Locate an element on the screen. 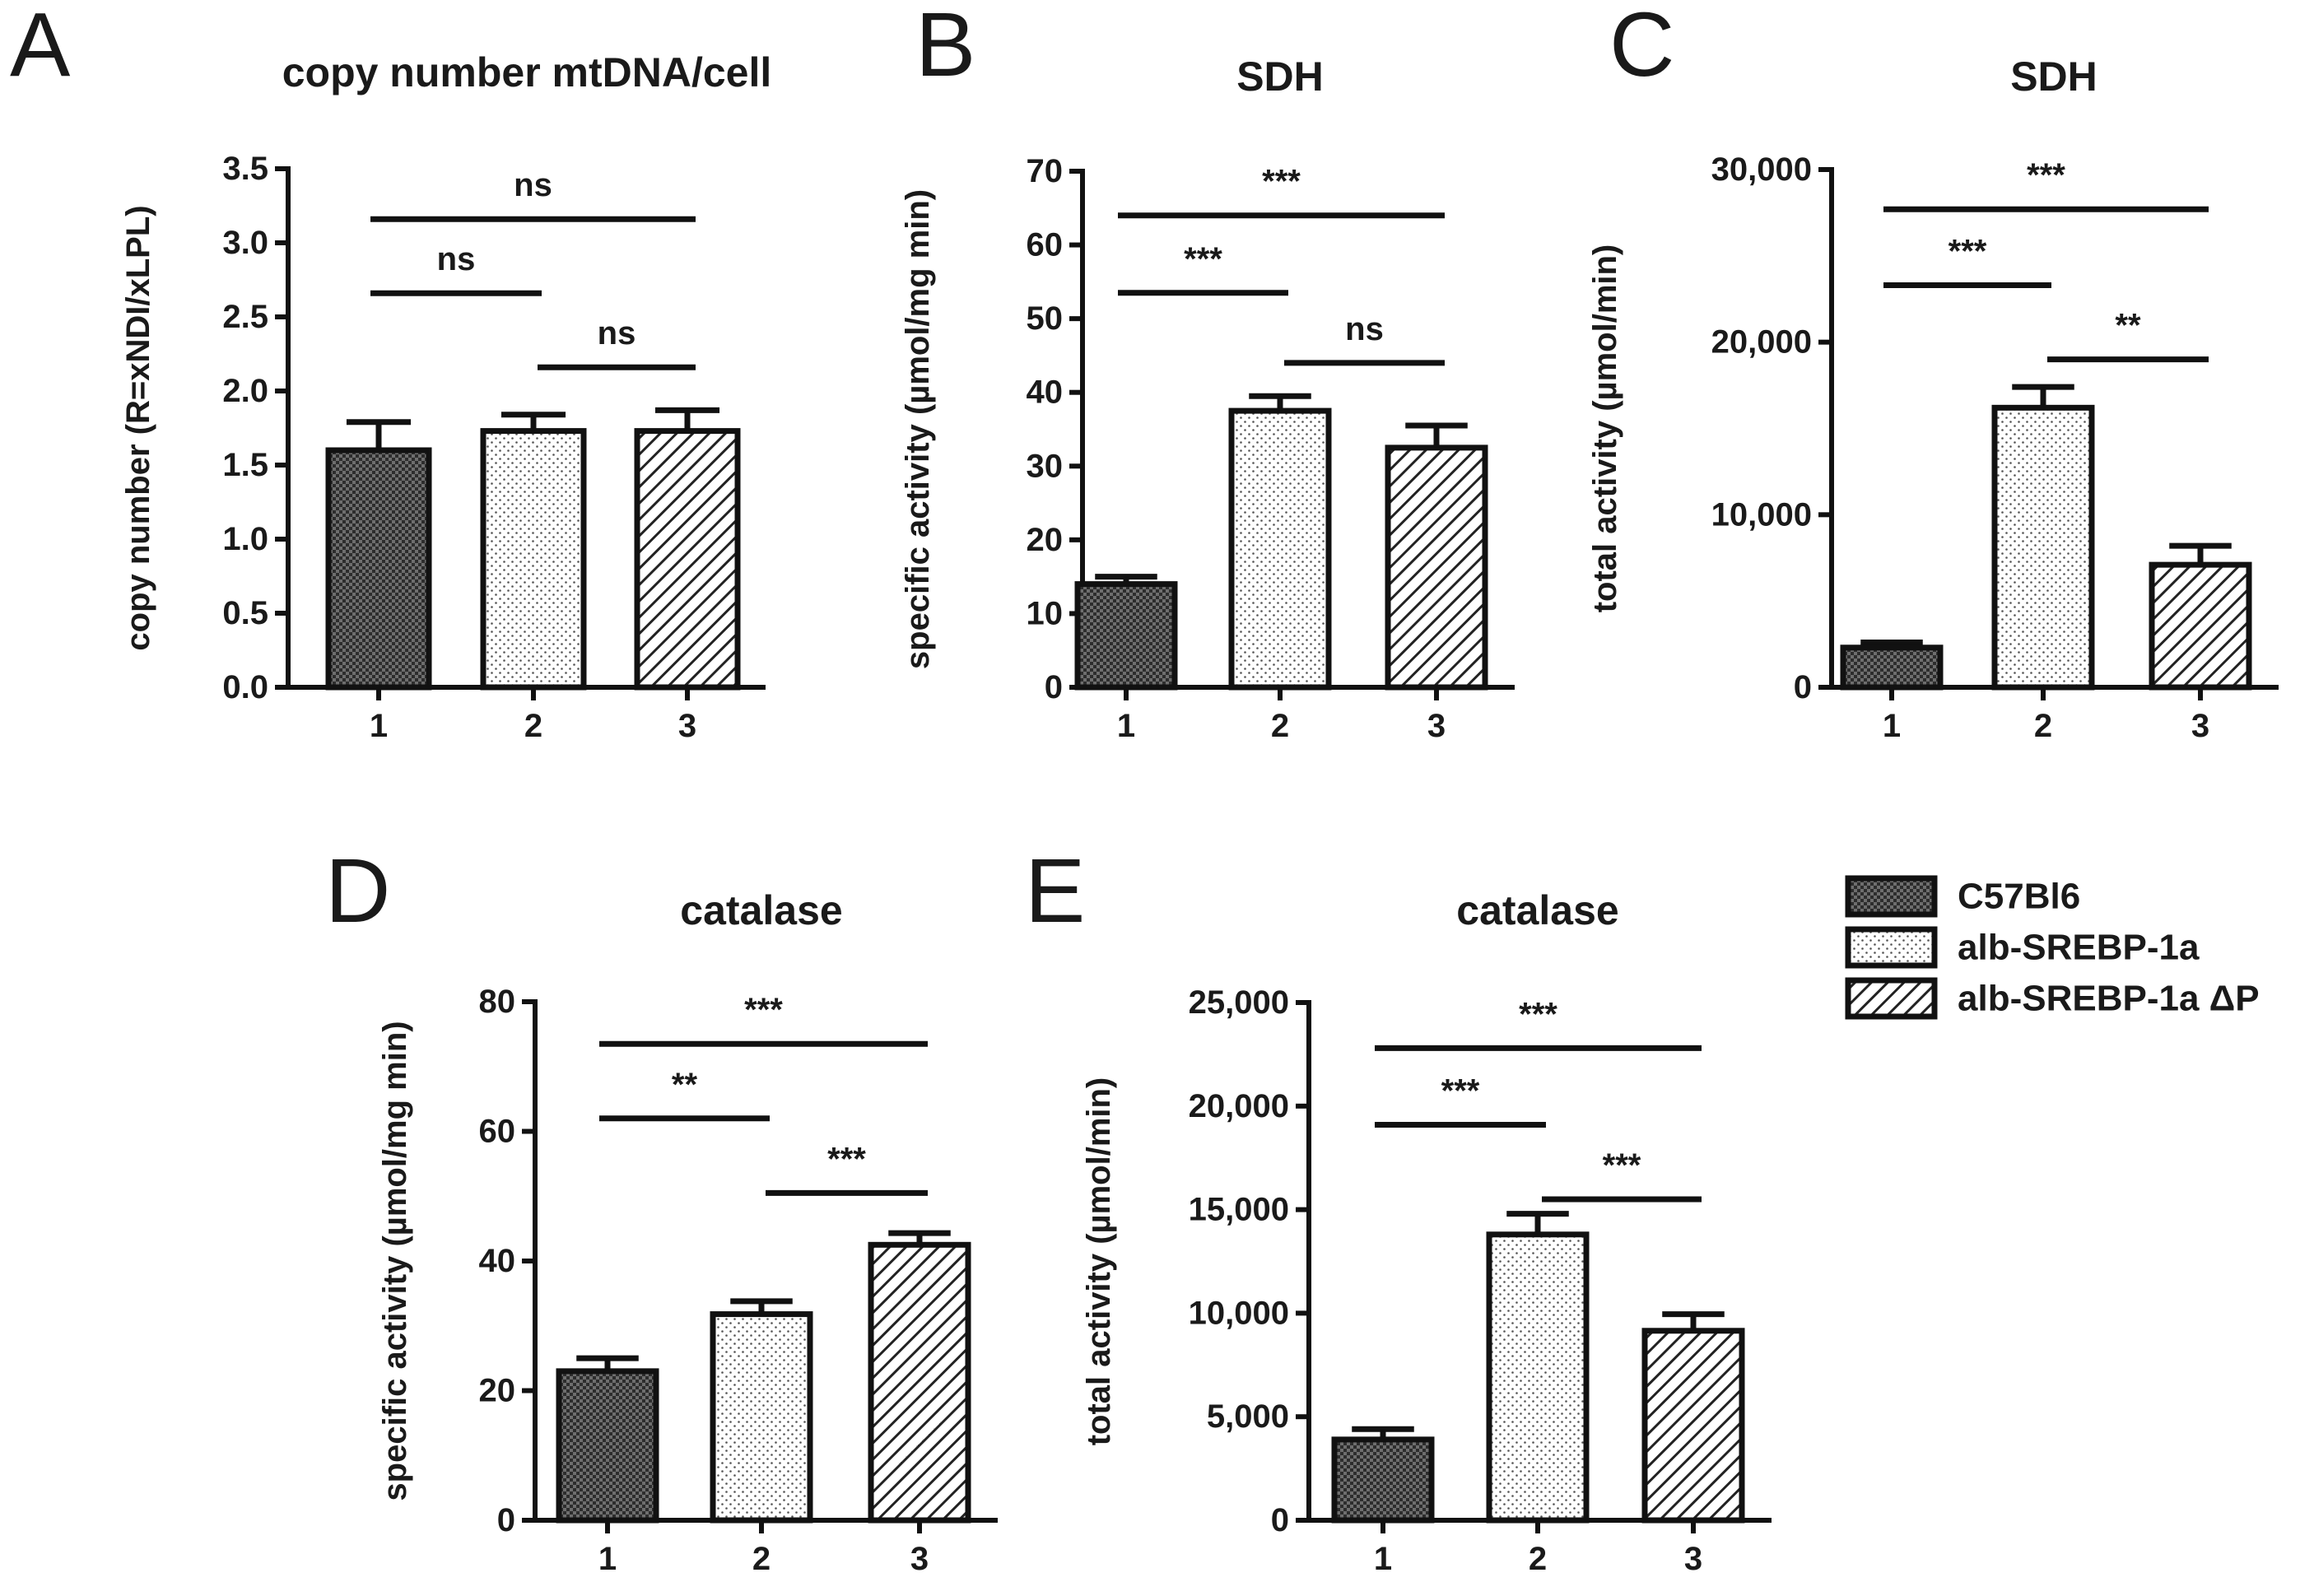 Image resolution: width=2314 pixels, height=1596 pixels. y-tick-label: 0.0 is located at coordinates (245, 687).